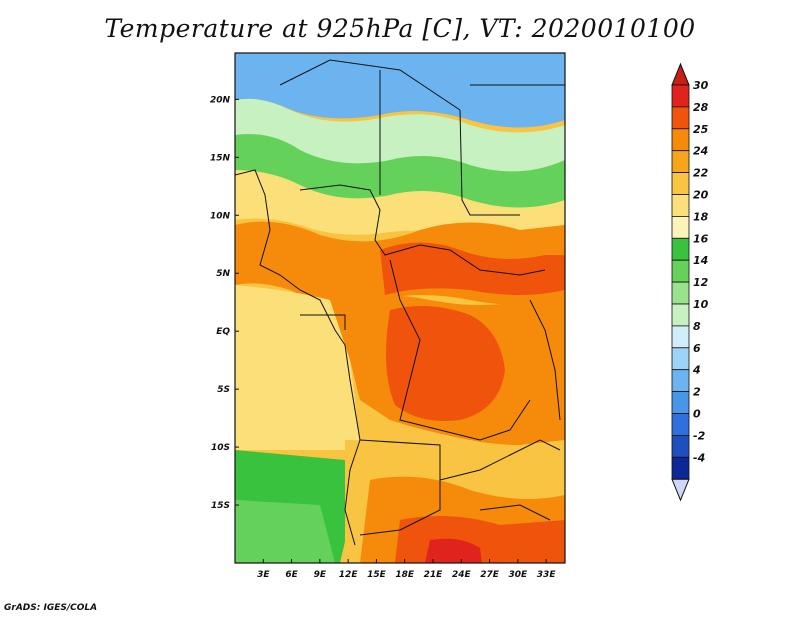  What do you see at coordinates (697, 414) in the screenshot?
I see `colorbar-label-0: 0` at bounding box center [697, 414].